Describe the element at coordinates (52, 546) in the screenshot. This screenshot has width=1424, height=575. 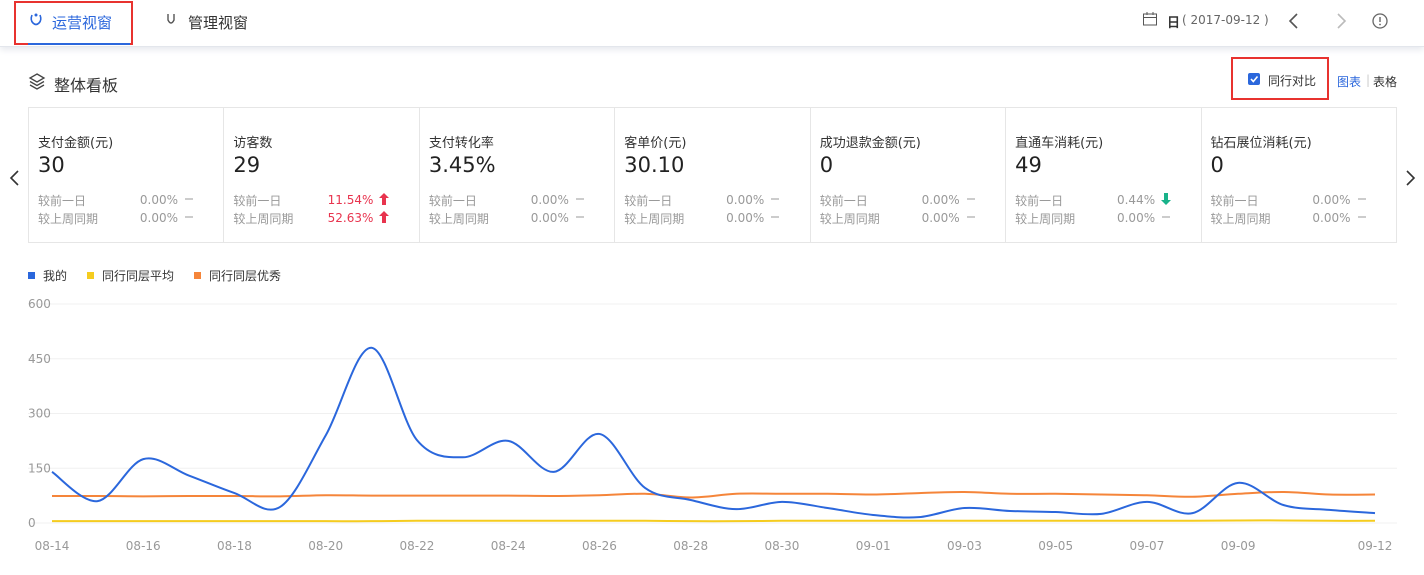
I see `x-tick-label: 08-14` at that location.